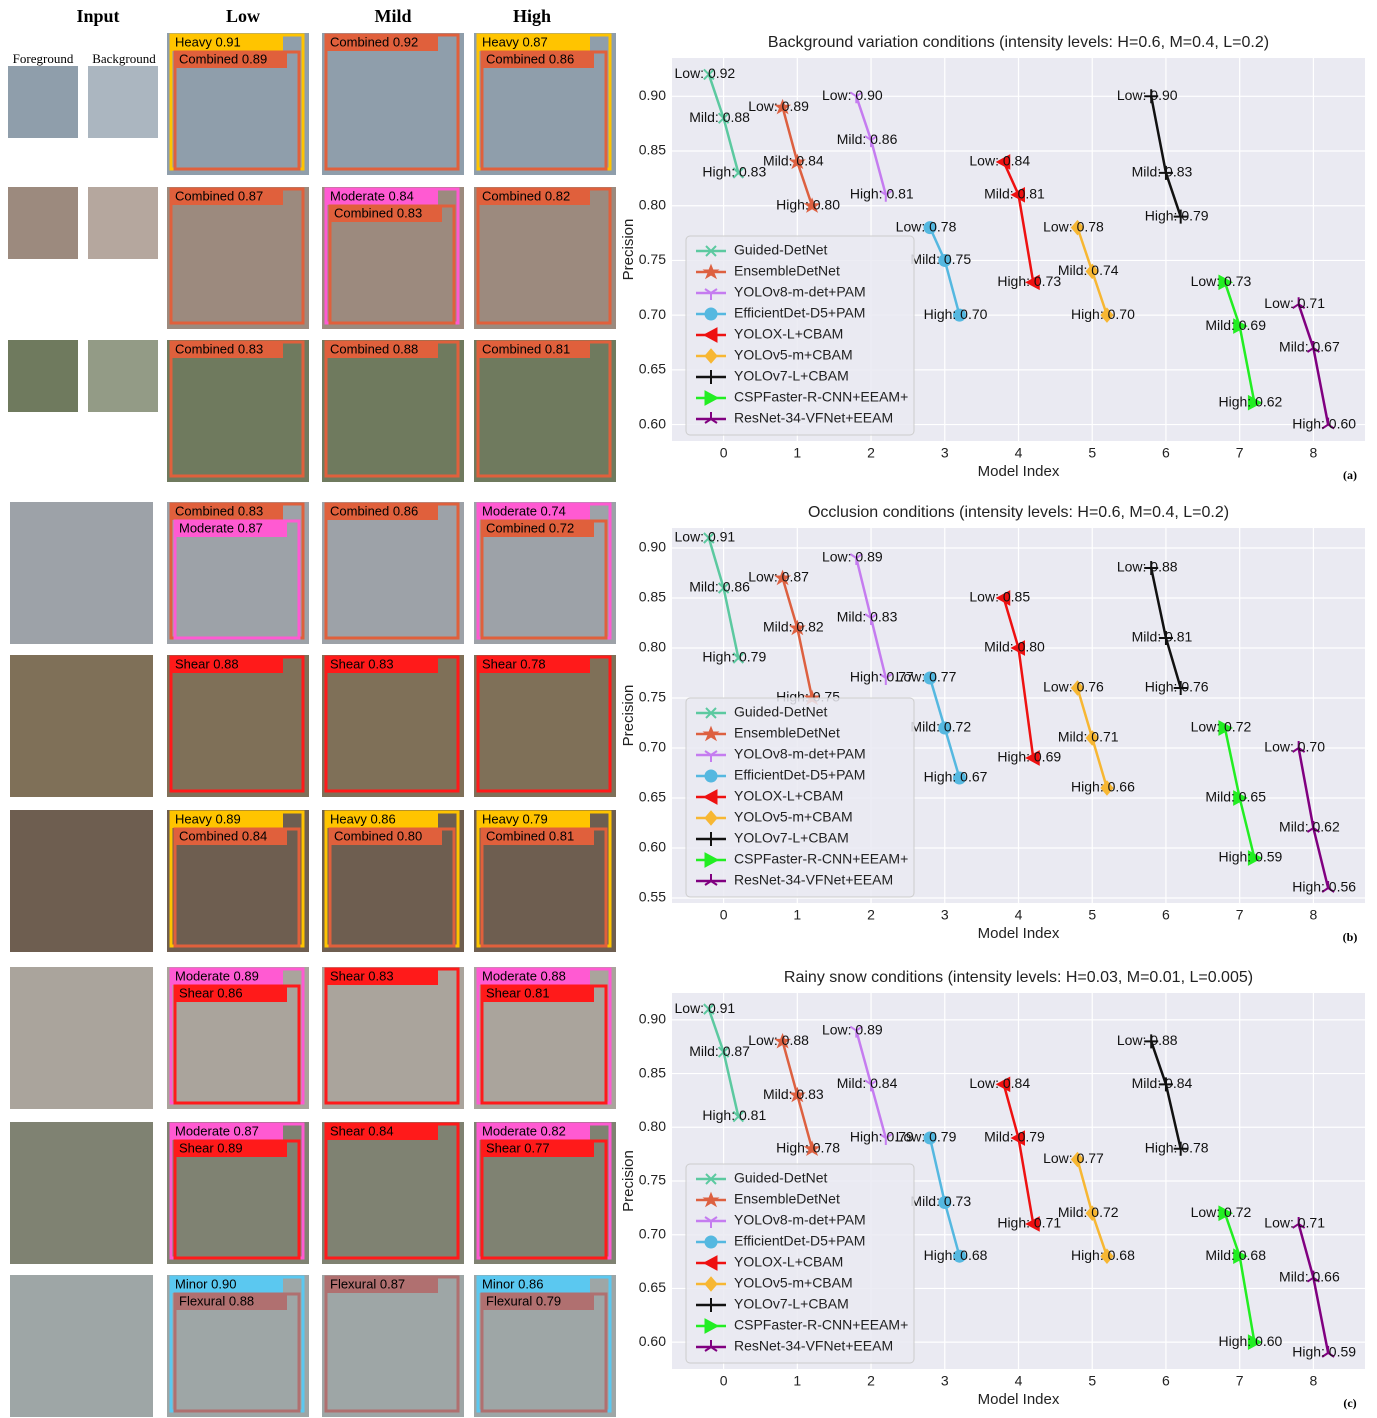  Describe the element at coordinates (652, 423) in the screenshot. I see `y-tick-label: 0.60` at that location.